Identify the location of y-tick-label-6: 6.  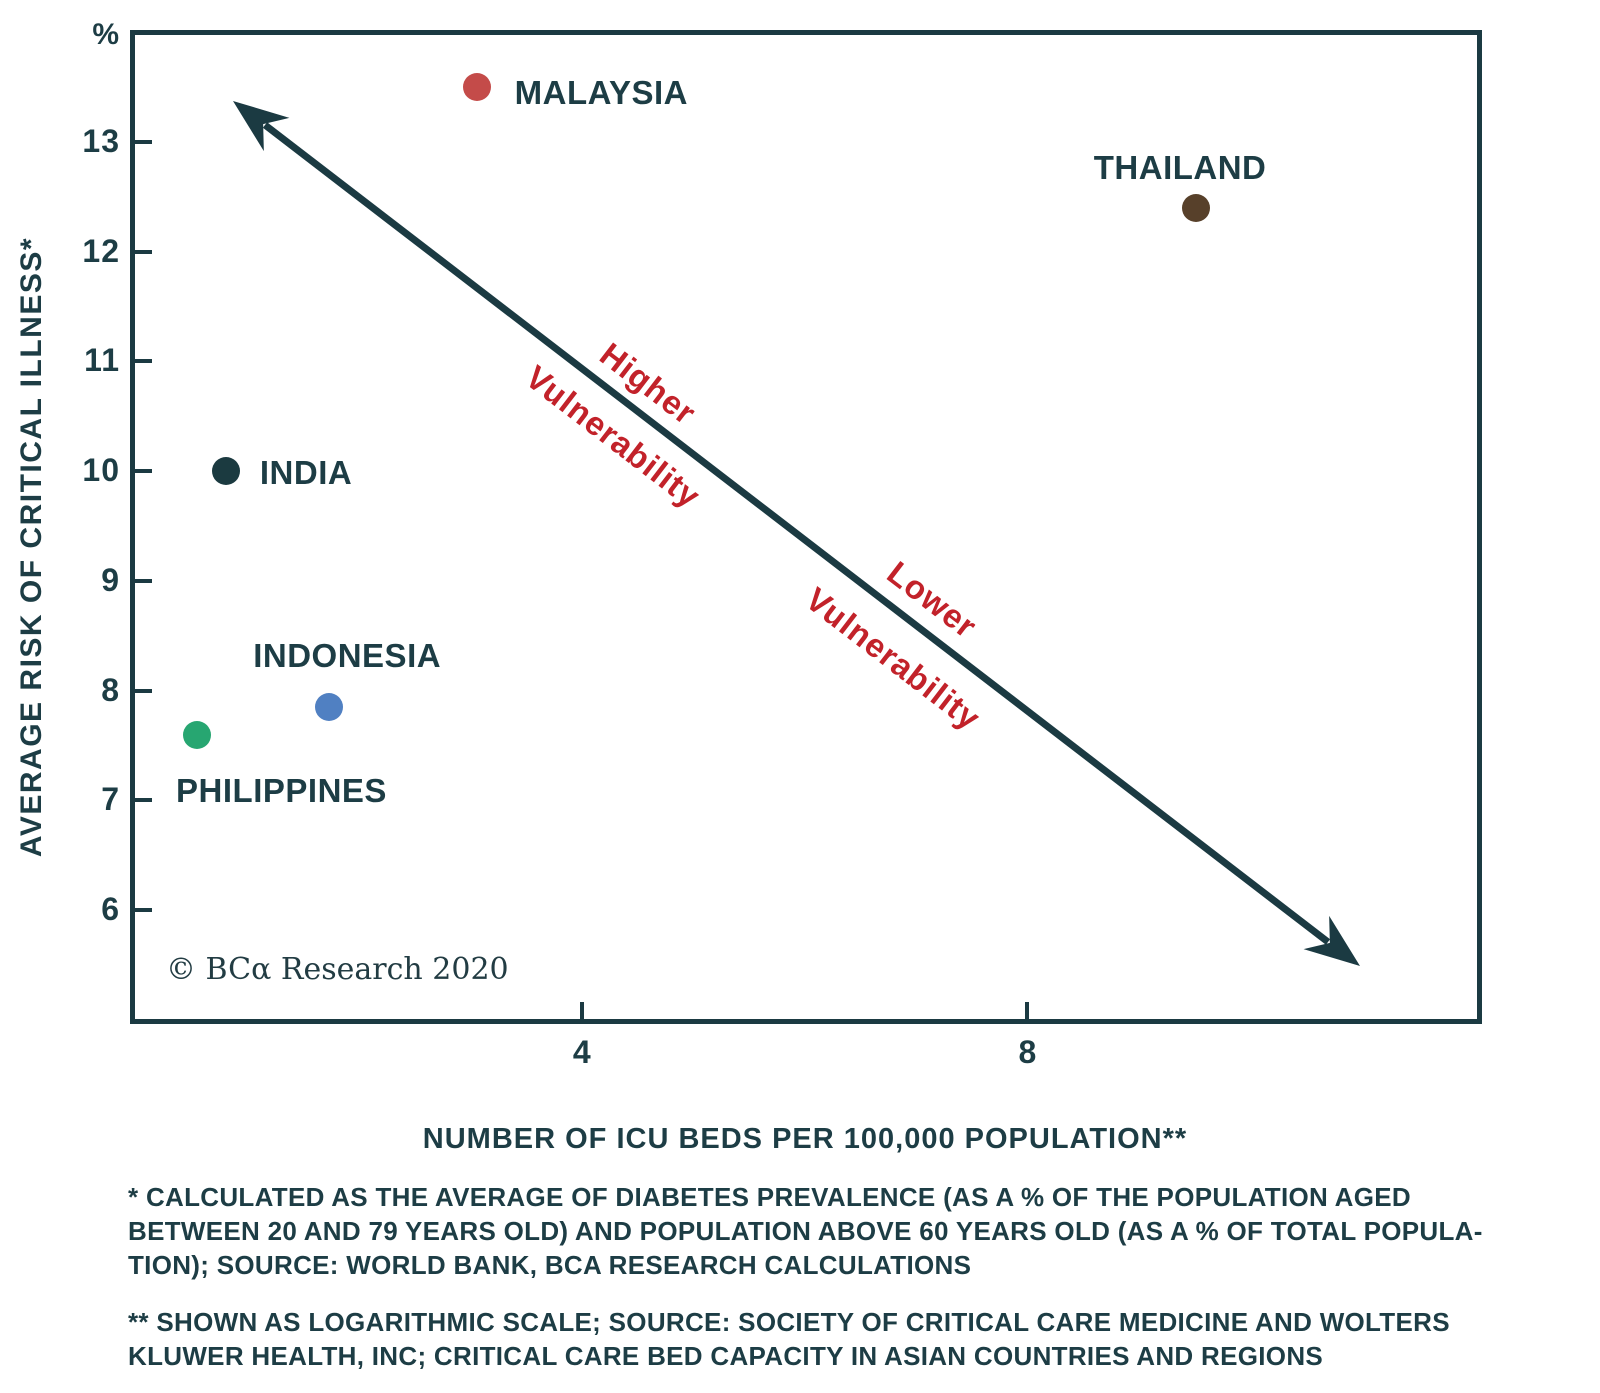
(110, 909).